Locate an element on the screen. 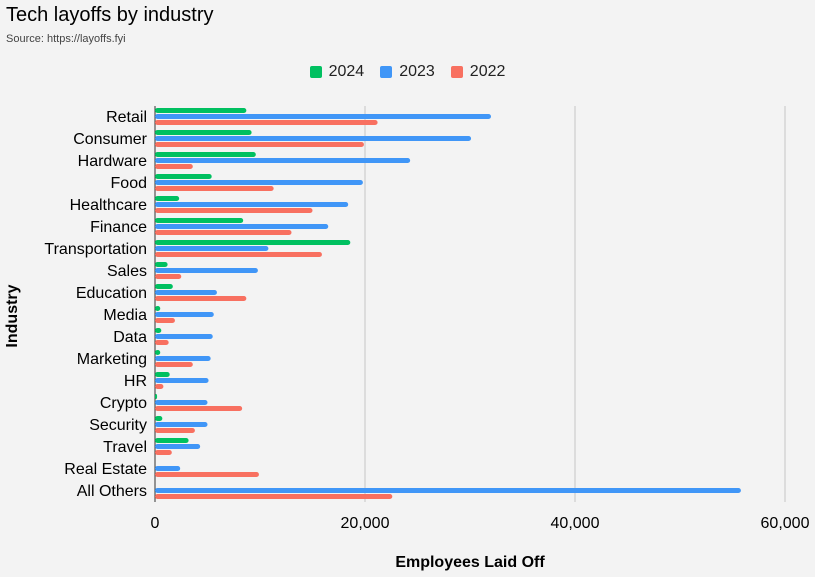  legend-item-2022: 2022 is located at coordinates (478, 72).